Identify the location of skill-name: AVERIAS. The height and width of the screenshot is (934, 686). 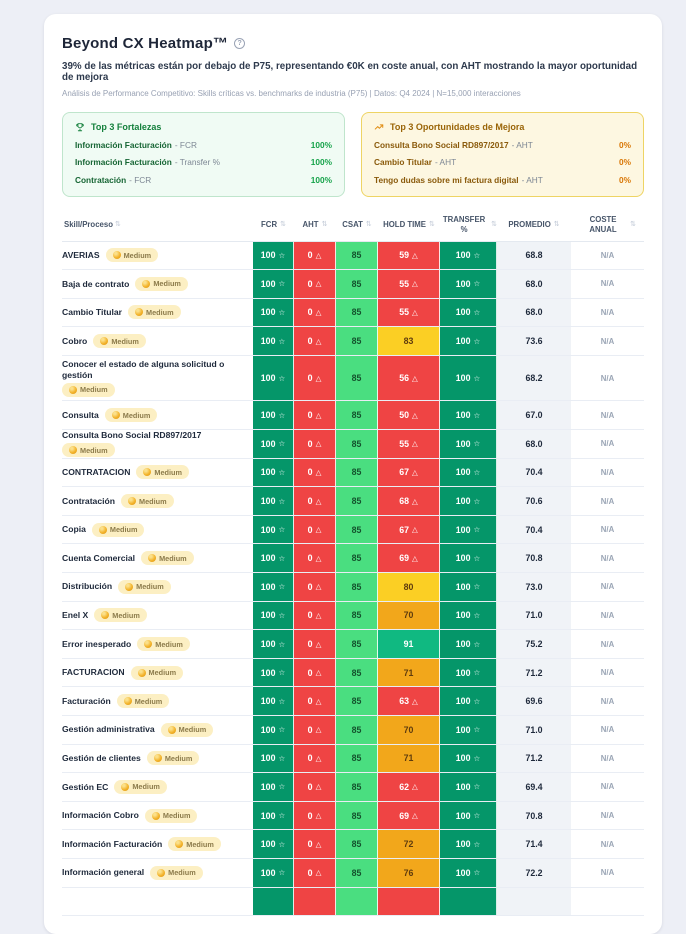
(81, 254).